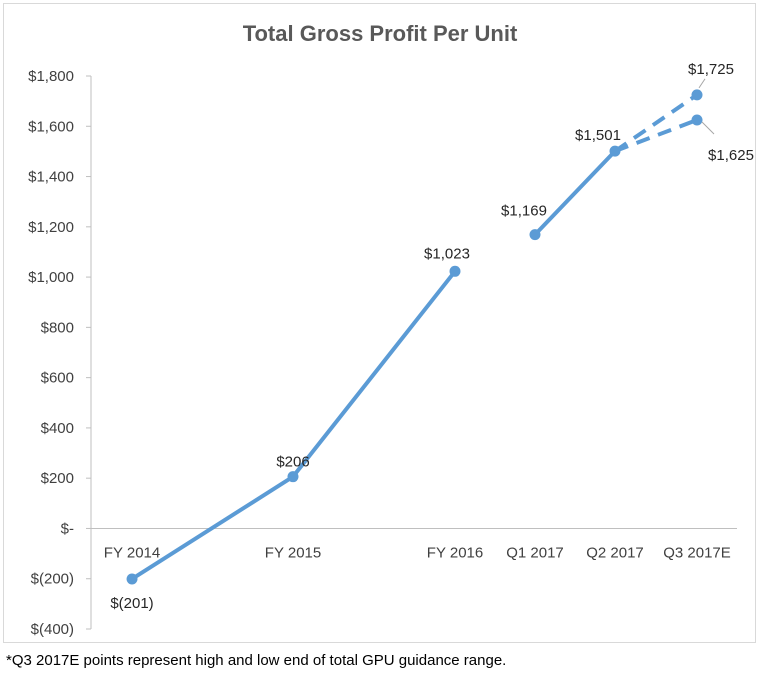 This screenshot has height=683, width=762. What do you see at coordinates (57, 327) in the screenshot?
I see `y-tick-label: $800` at bounding box center [57, 327].